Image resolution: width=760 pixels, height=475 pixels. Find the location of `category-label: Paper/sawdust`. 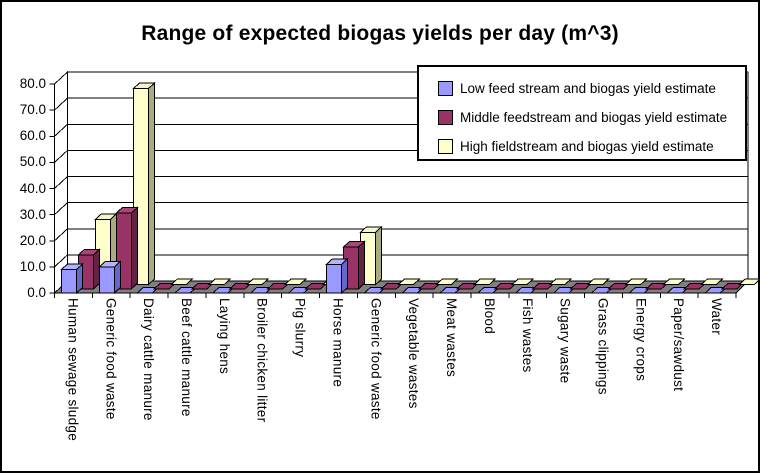

category-label: Paper/sawdust is located at coordinates (679, 345).